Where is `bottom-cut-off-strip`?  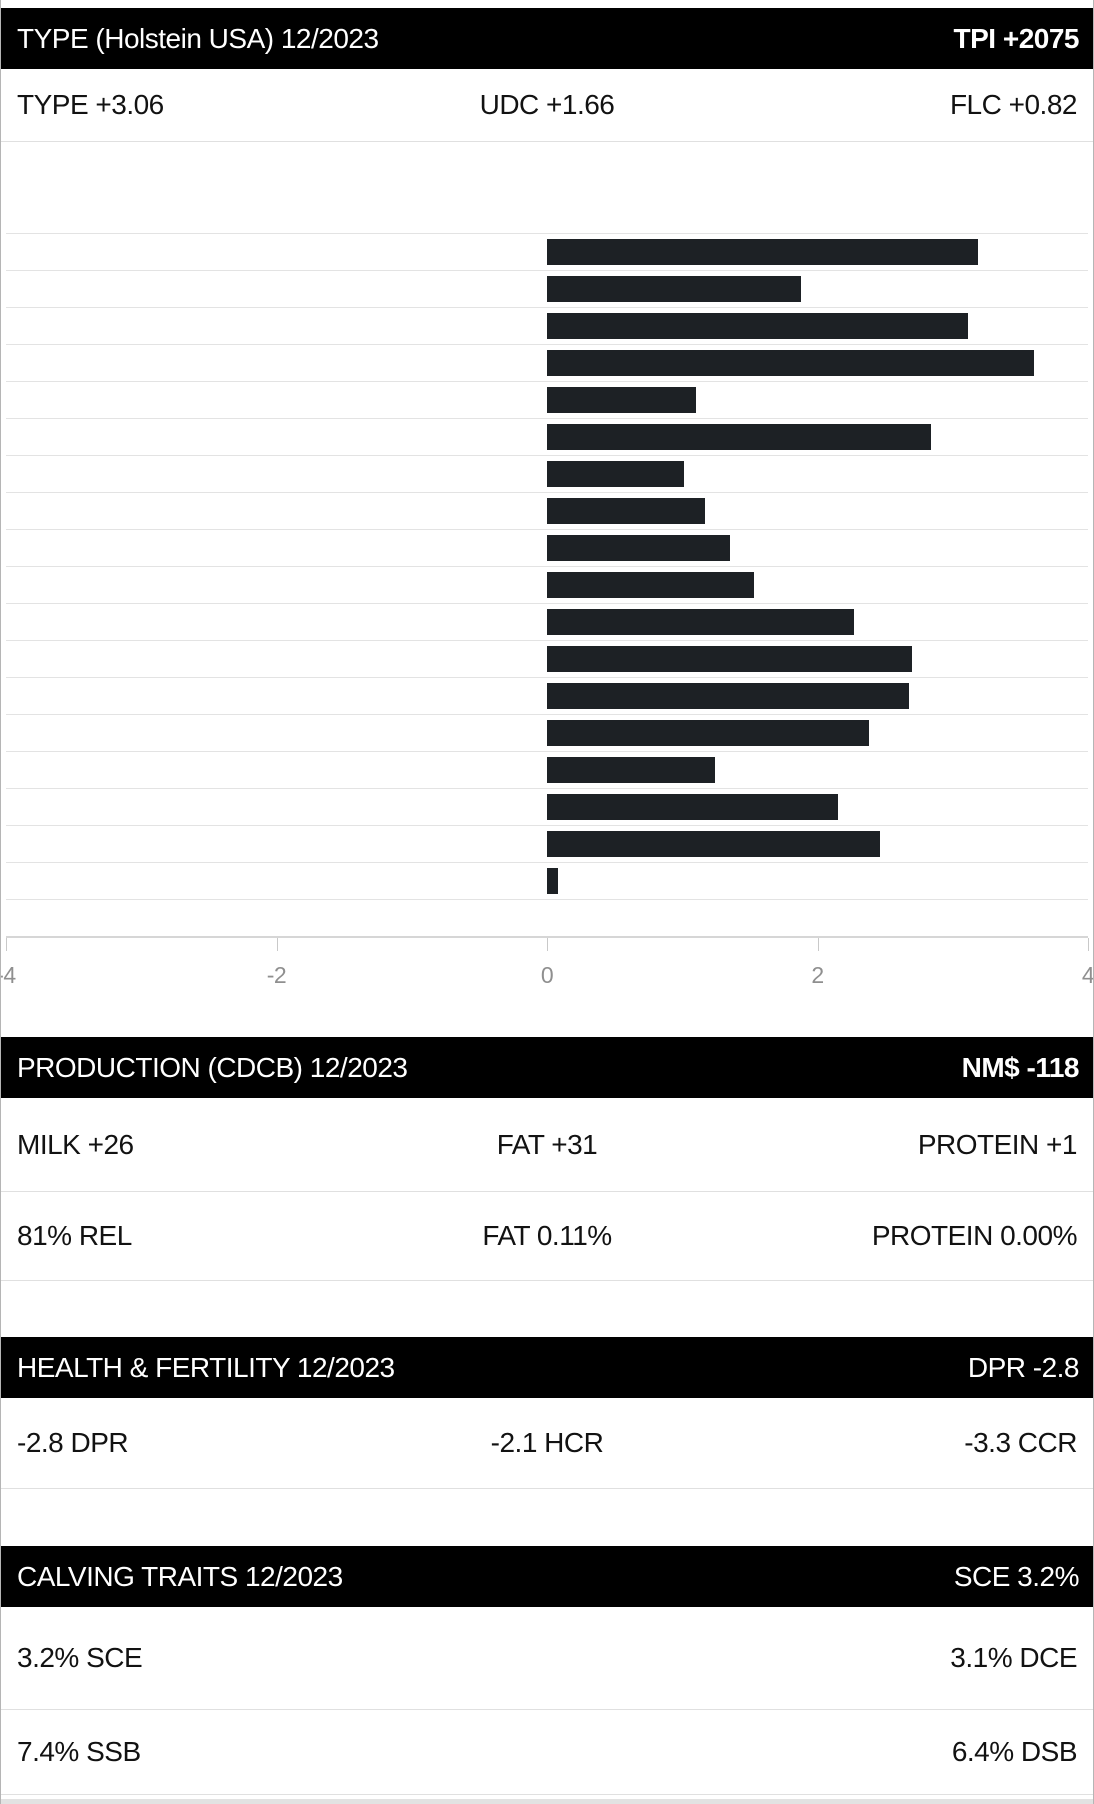 bottom-cut-off-strip is located at coordinates (547, 1799).